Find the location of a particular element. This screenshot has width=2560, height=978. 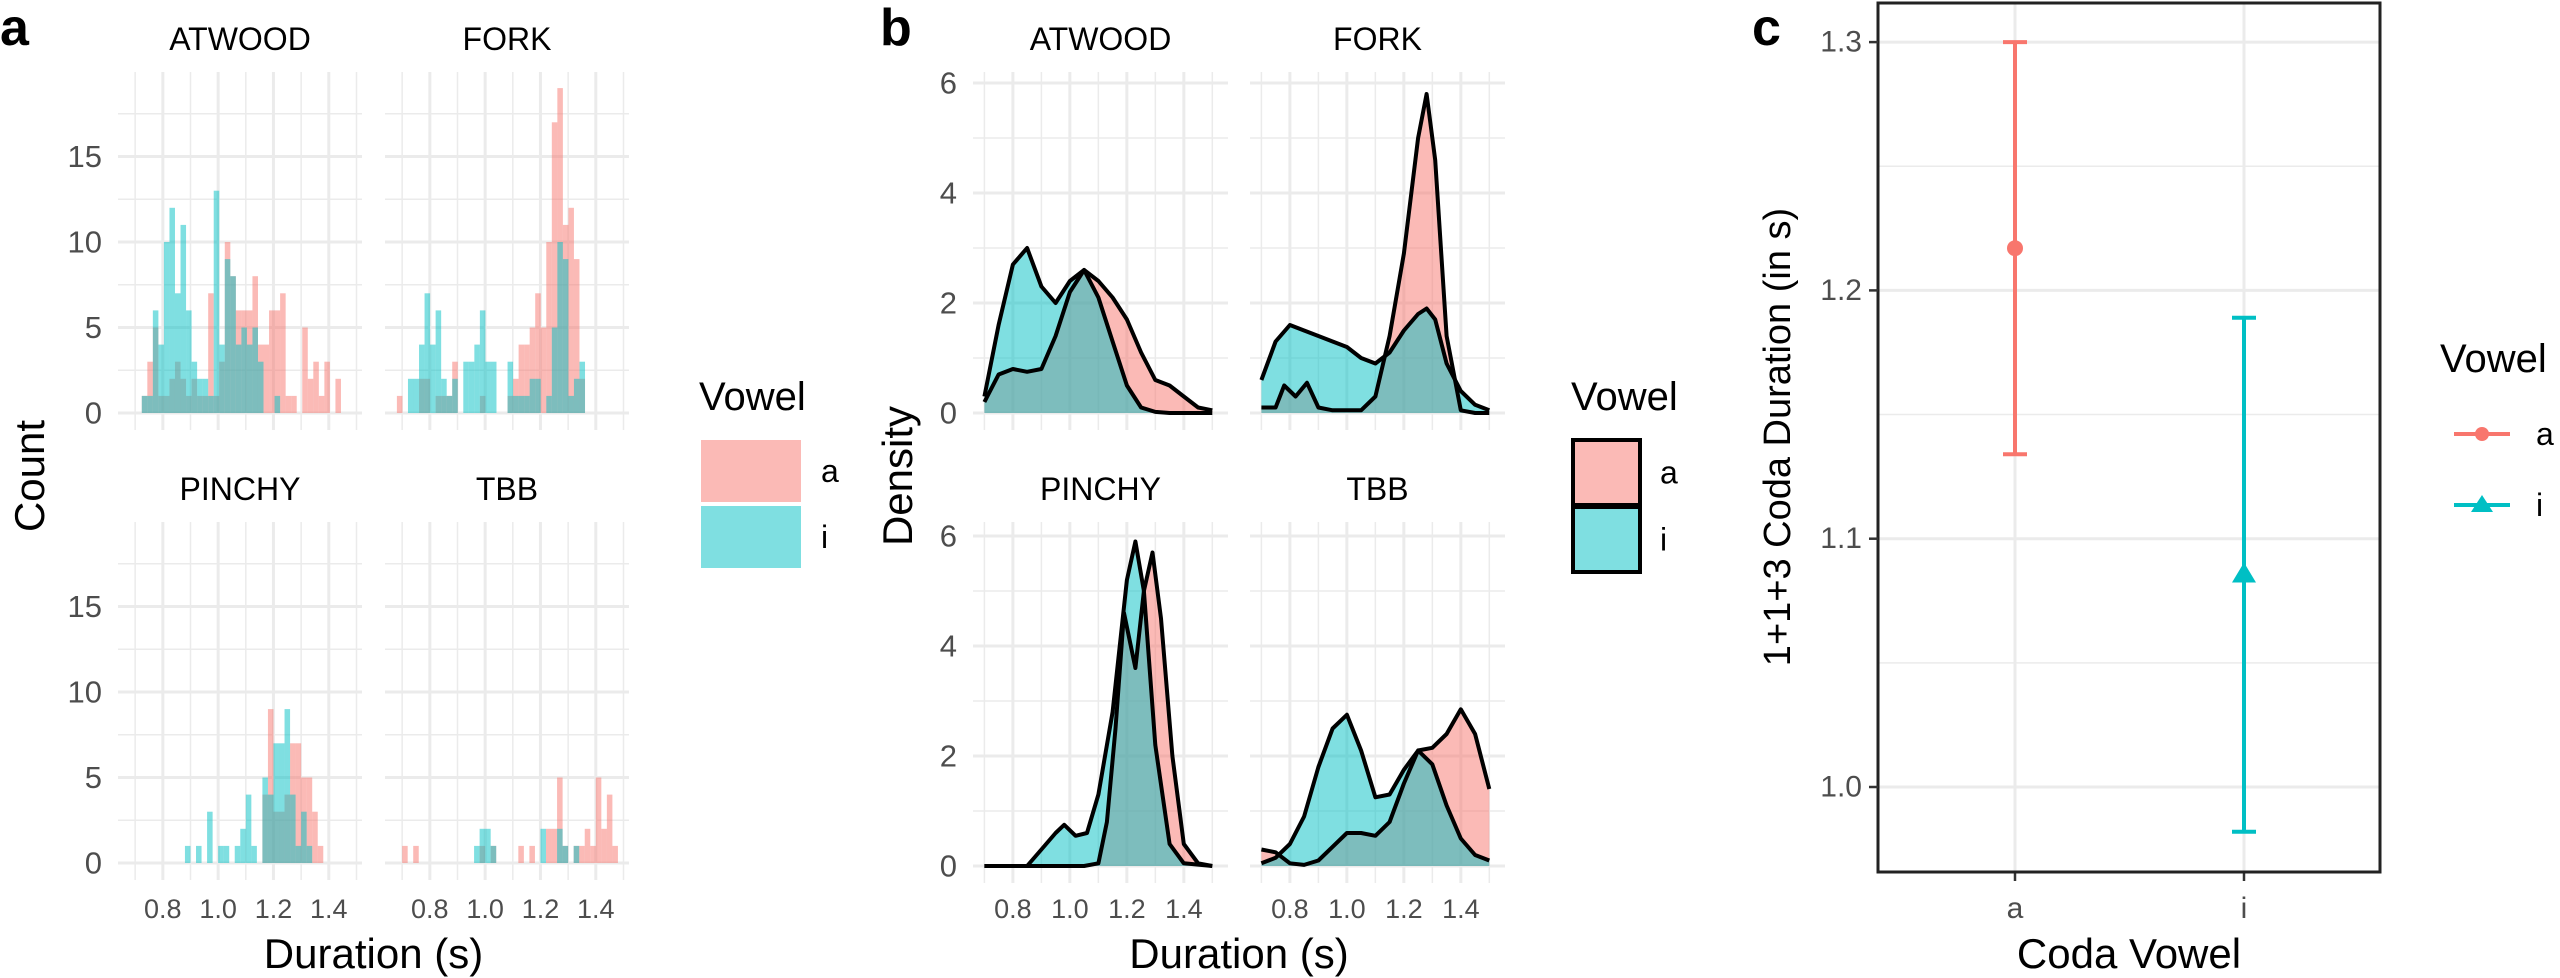

y-tick-label: 1.1 is located at coordinates (1841, 538).